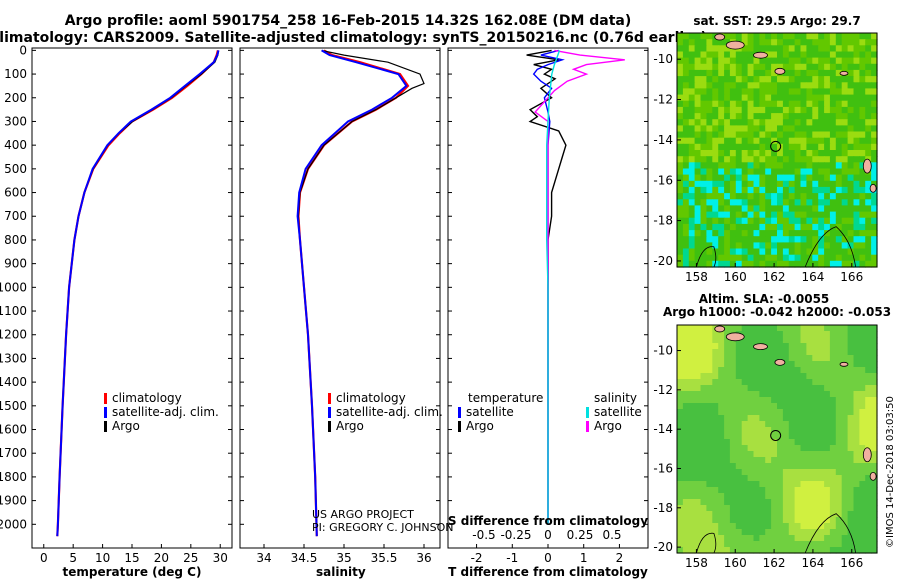  I want to click on lon-tick-label: 158, so click(696, 563).